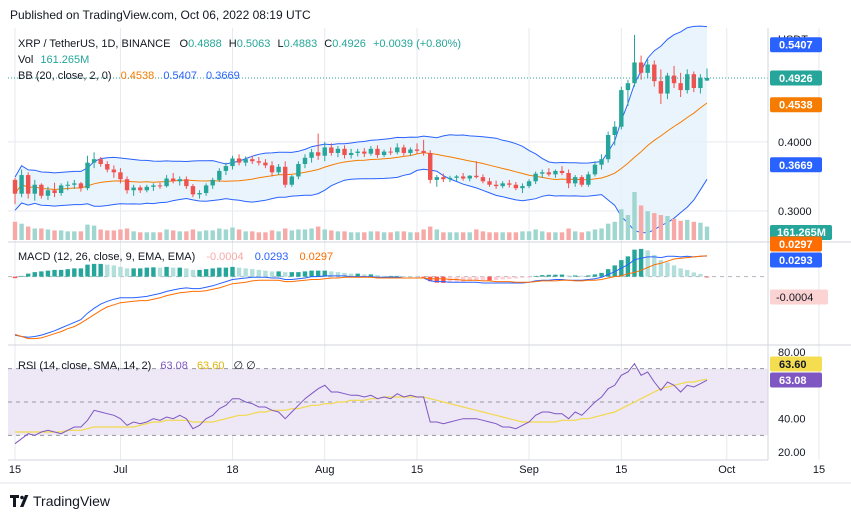 This screenshot has height=518, width=851. Describe the element at coordinates (72, 501) in the screenshot. I see `tradingview-brand: TradingView` at that location.